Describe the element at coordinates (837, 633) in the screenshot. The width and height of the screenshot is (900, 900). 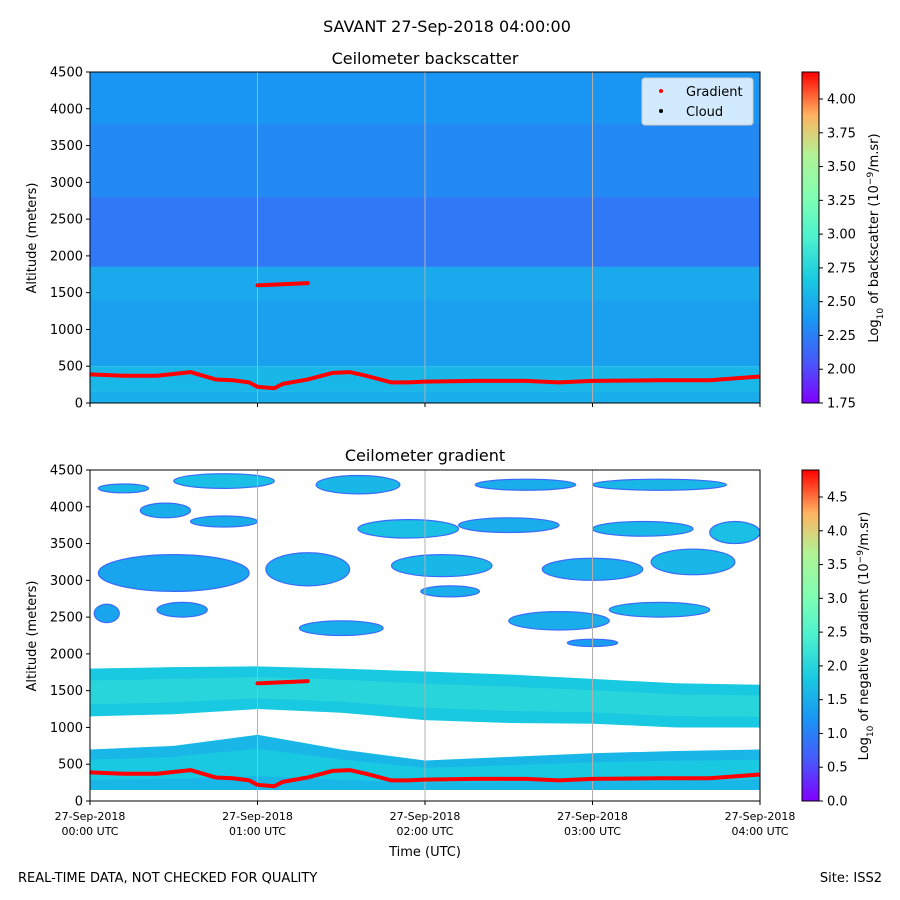
I see `gradient-cbtick-label: 2.5` at that location.